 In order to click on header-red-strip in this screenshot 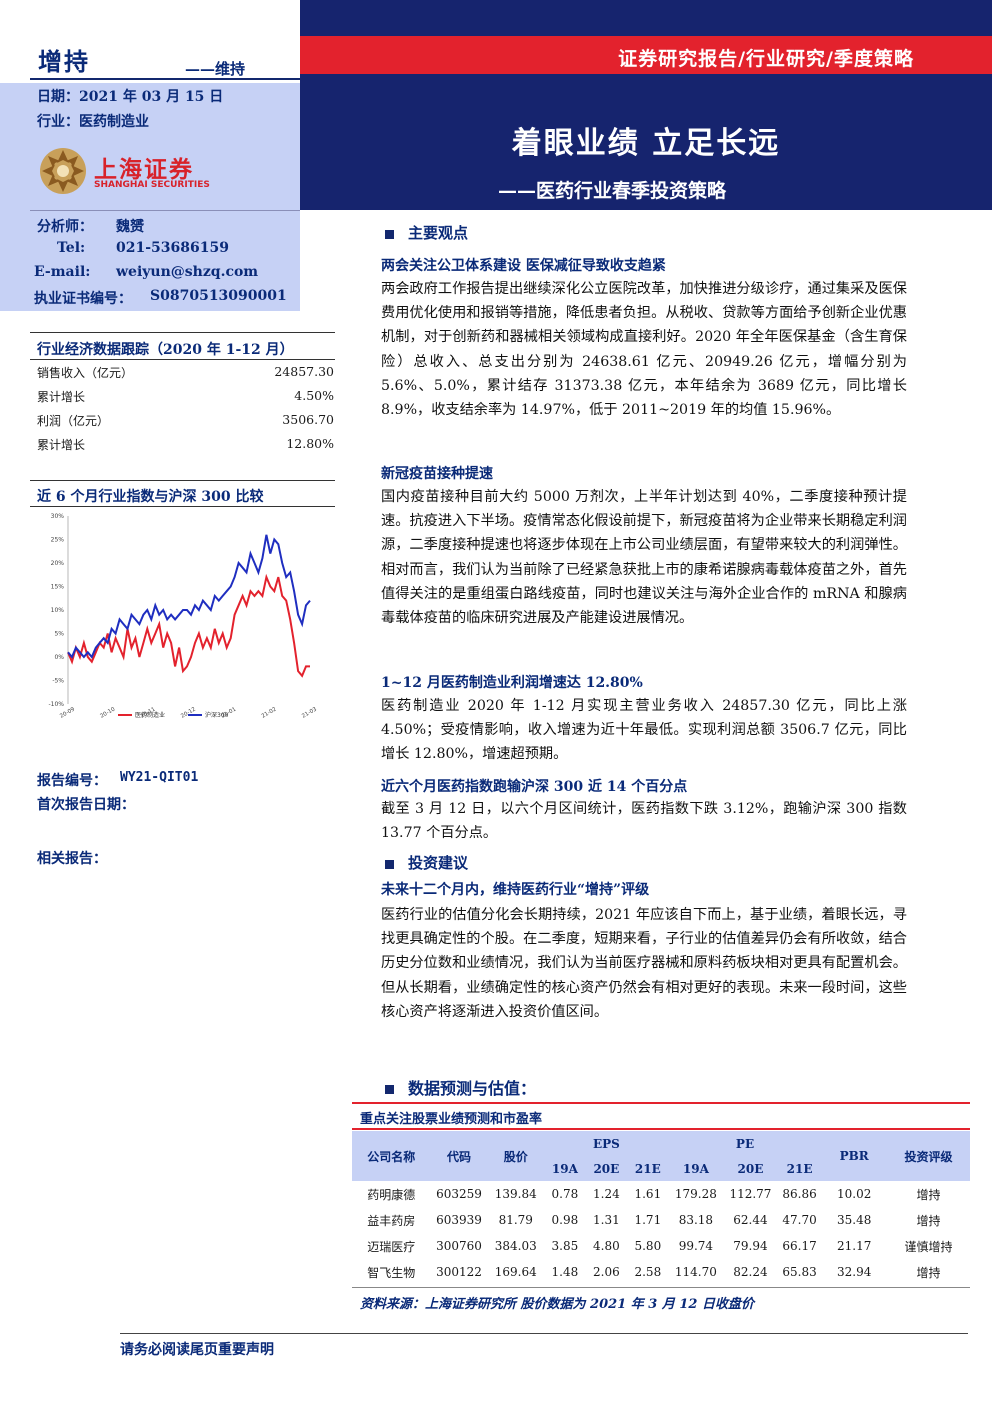, I will do `click(646, 55)`.